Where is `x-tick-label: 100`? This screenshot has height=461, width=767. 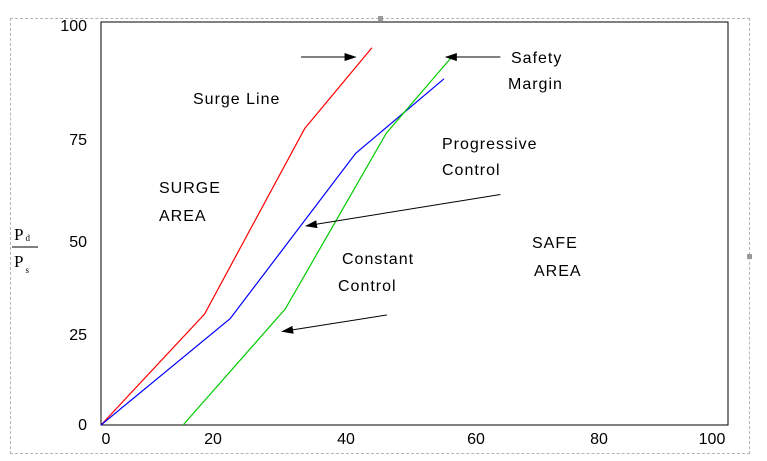 x-tick-label: 100 is located at coordinates (712, 439).